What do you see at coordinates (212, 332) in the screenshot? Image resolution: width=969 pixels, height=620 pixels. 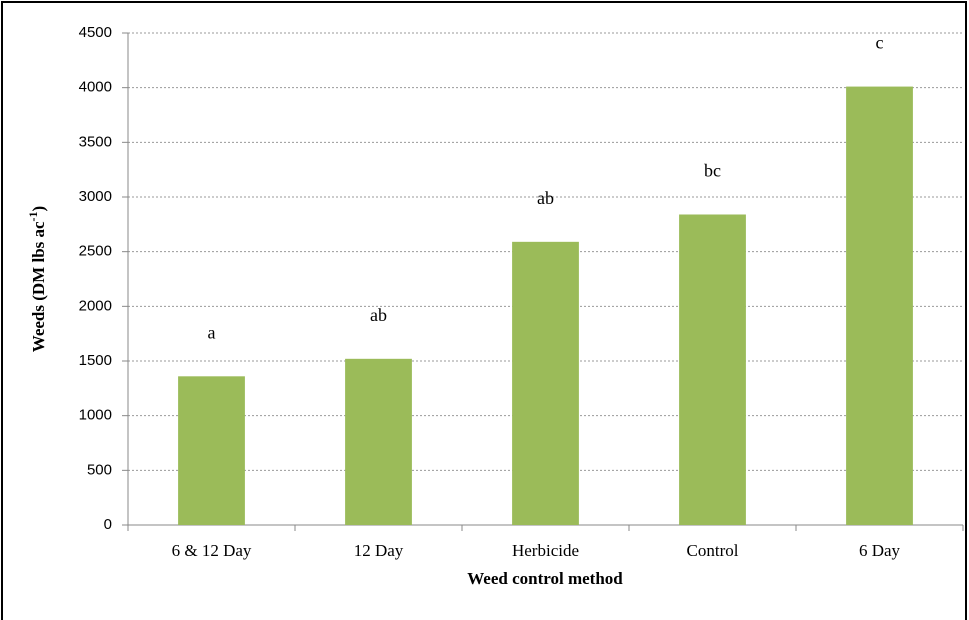 I see `significance-letter: a` at bounding box center [212, 332].